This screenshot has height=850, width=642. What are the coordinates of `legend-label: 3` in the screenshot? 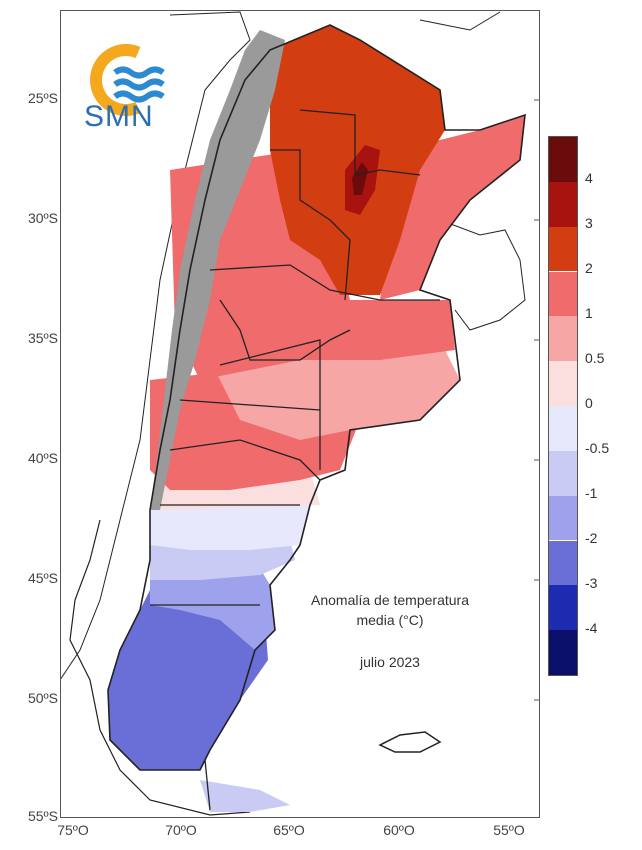 It's located at (589, 223).